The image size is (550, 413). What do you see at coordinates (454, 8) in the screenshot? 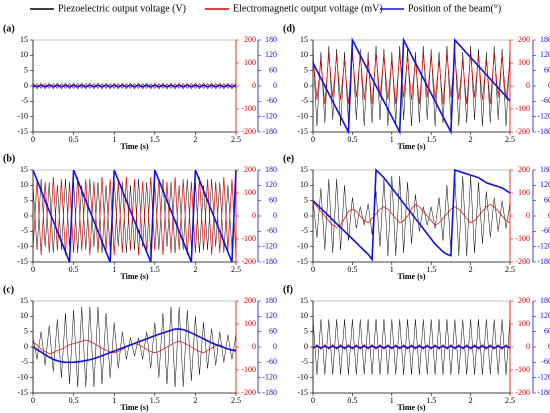
I see `legend-label: Position of the beam(°)` at bounding box center [454, 8].